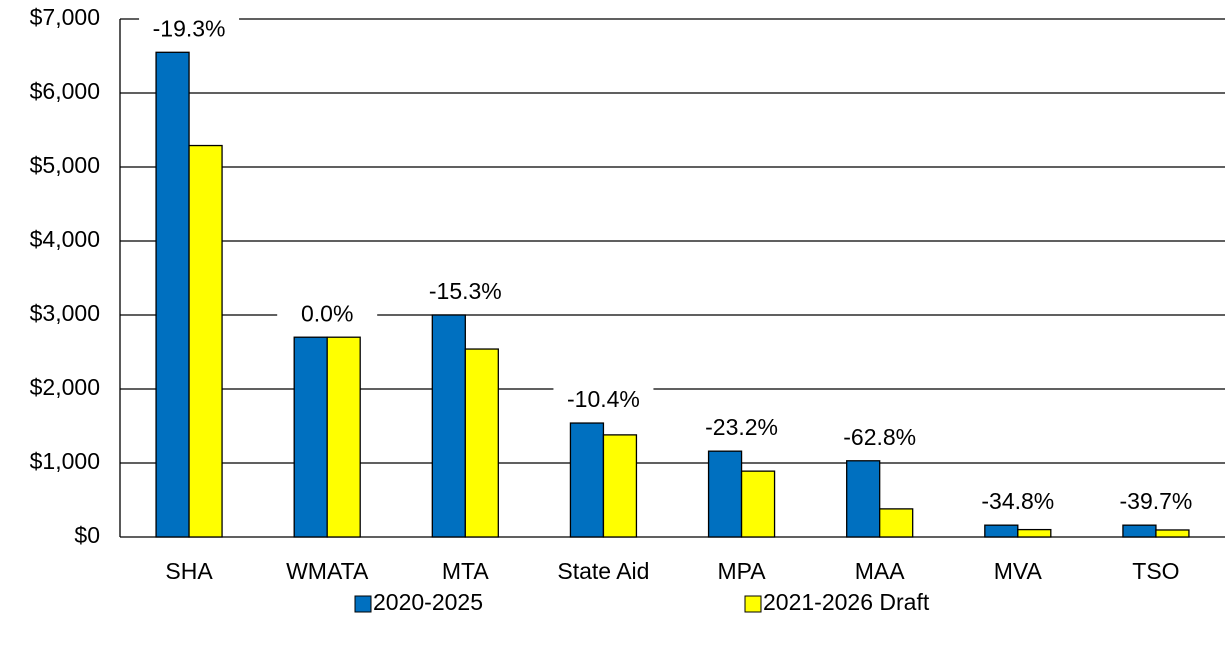  Describe the element at coordinates (65, 461) in the screenshot. I see `y-tick-label: $1,000` at that location.